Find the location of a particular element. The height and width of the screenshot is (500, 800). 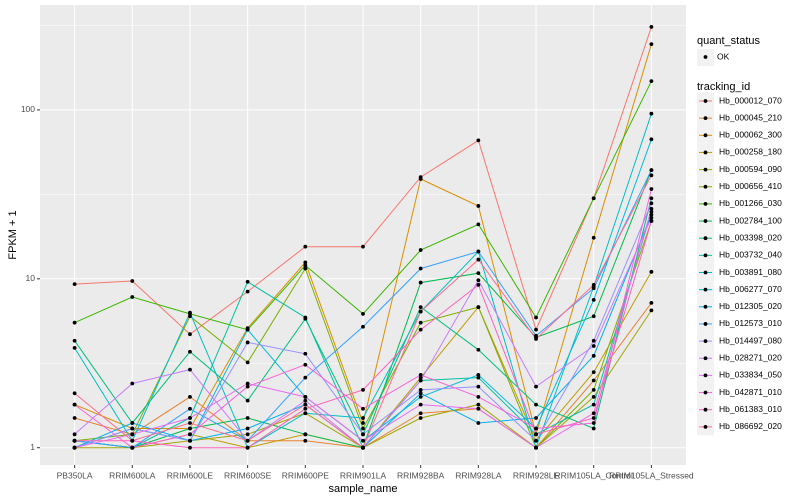

x-tick-label: RRIM600SE is located at coordinates (248, 475).